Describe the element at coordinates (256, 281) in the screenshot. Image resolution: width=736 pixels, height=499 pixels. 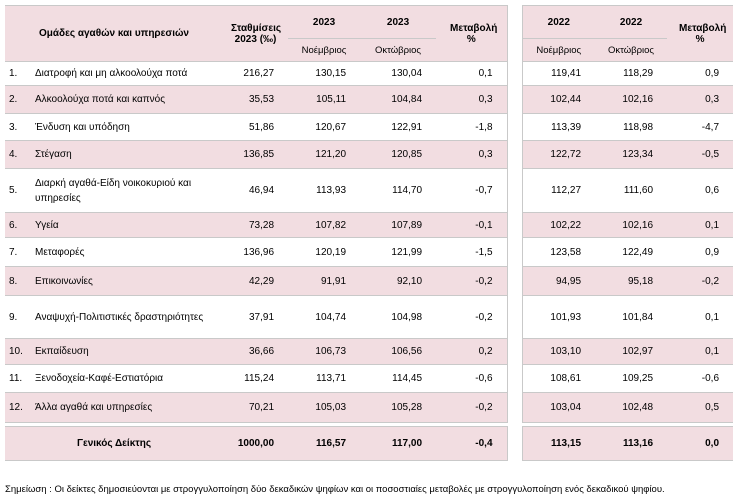
I see `value-cell: 42,29` at that location.